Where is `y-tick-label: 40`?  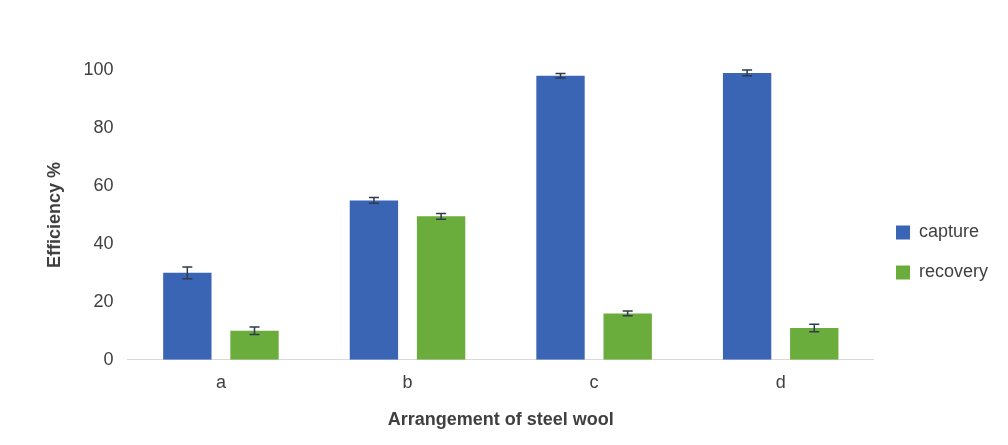
y-tick-label: 40 is located at coordinates (103, 242).